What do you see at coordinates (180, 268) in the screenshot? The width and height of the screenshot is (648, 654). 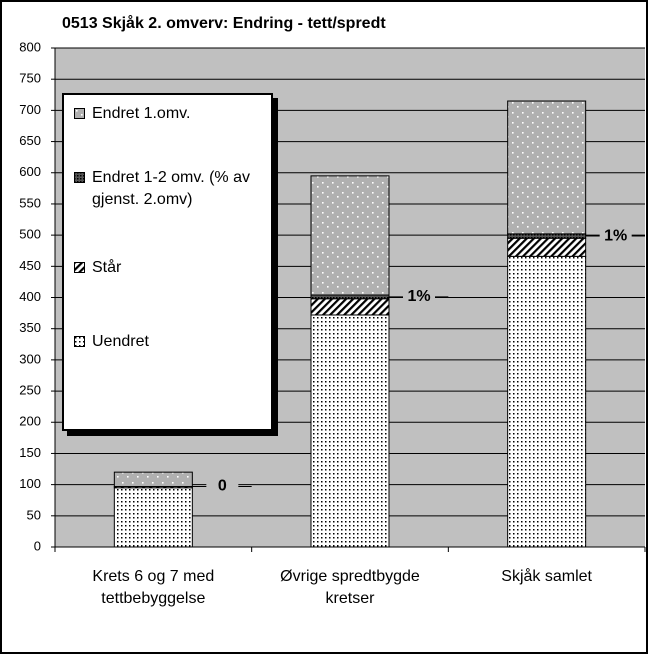 I see `legend-item: Står` at bounding box center [180, 268].